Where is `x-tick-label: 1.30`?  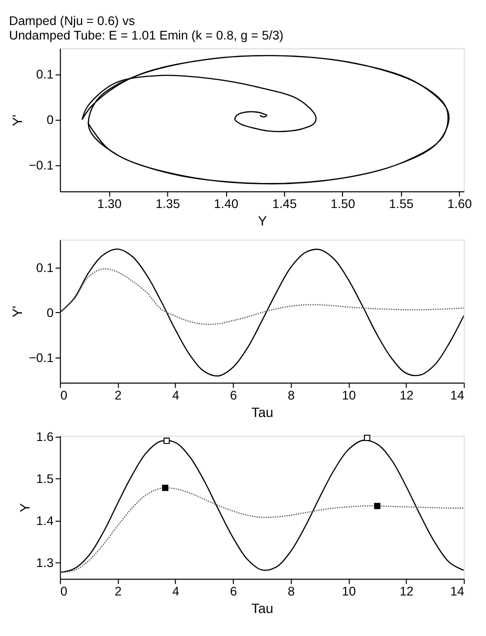 x-tick-label: 1.30 is located at coordinates (109, 204).